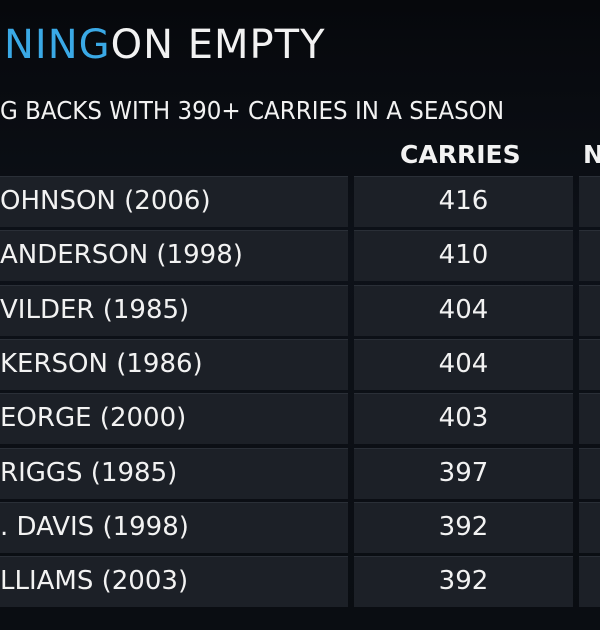 Image resolution: width=600 pixels, height=630 pixels. What do you see at coordinates (460, 154) in the screenshot?
I see `column-header: CARRIES` at bounding box center [460, 154].